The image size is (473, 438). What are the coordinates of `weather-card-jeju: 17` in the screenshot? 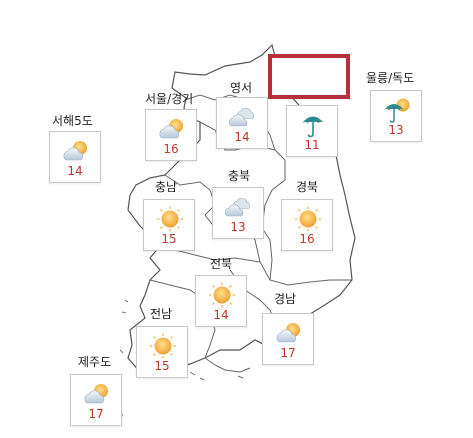 It's located at (96, 400).